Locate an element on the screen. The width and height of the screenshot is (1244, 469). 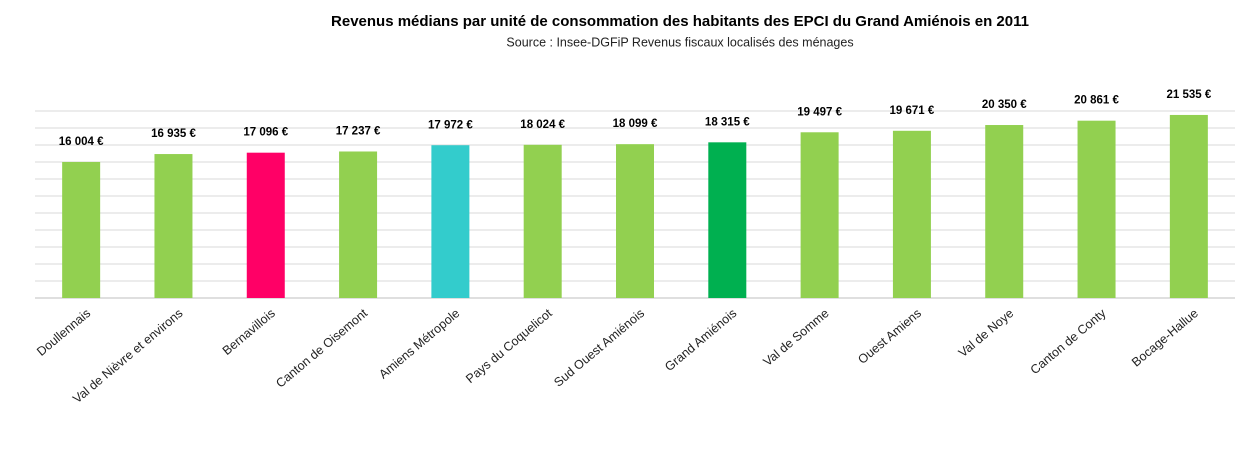
value-label: 18 024 € is located at coordinates (542, 125).